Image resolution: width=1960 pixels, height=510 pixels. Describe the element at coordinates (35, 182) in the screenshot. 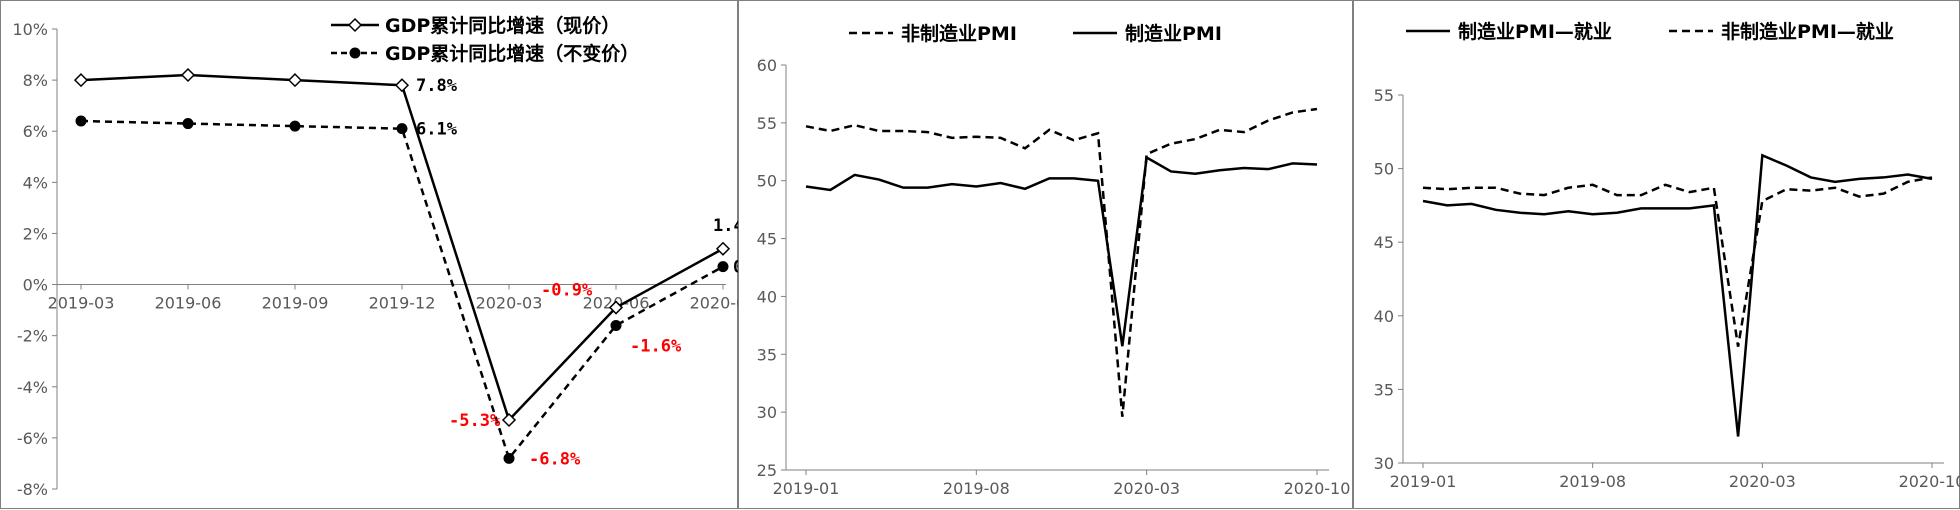

I see `y-tick-label: 4%` at that location.